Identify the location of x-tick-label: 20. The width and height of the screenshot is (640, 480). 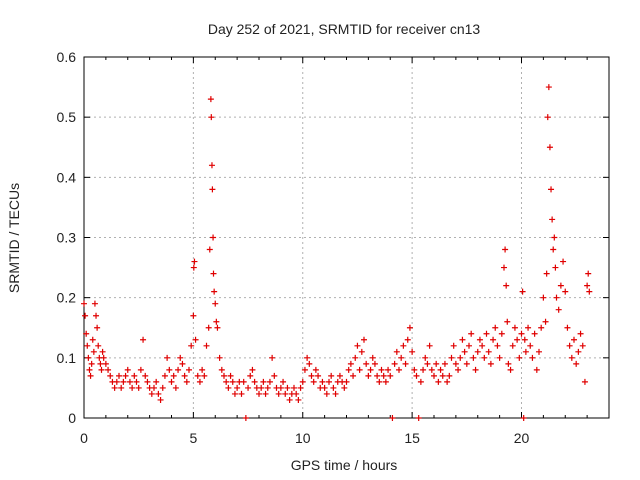
(522, 438).